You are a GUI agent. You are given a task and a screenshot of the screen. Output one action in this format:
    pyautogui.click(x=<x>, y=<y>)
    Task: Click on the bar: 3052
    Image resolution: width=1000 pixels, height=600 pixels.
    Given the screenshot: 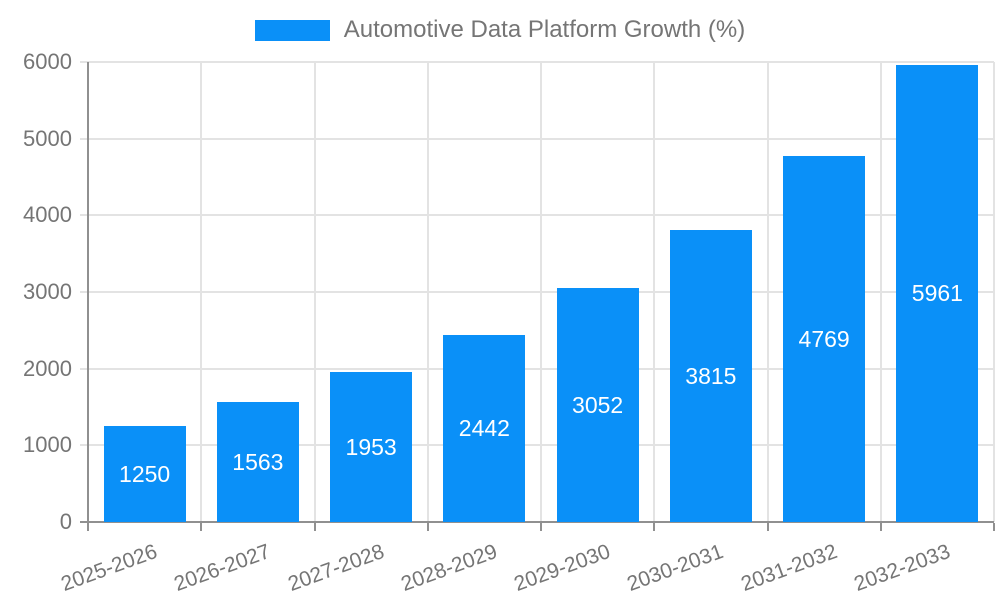 What is the action you would take?
    pyautogui.click(x=597, y=405)
    